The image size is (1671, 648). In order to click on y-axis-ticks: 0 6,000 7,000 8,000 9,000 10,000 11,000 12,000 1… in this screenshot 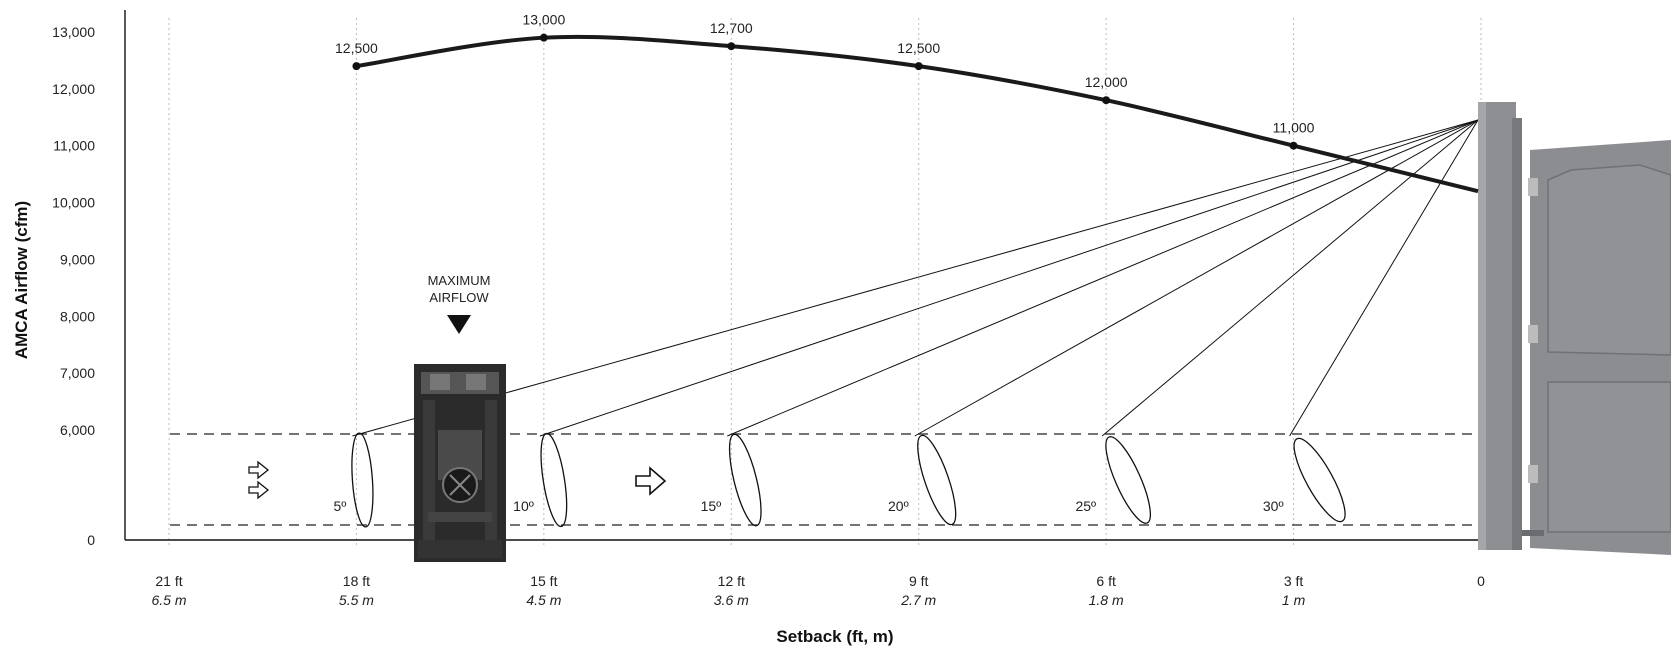, I will do `click(73, 286)`.